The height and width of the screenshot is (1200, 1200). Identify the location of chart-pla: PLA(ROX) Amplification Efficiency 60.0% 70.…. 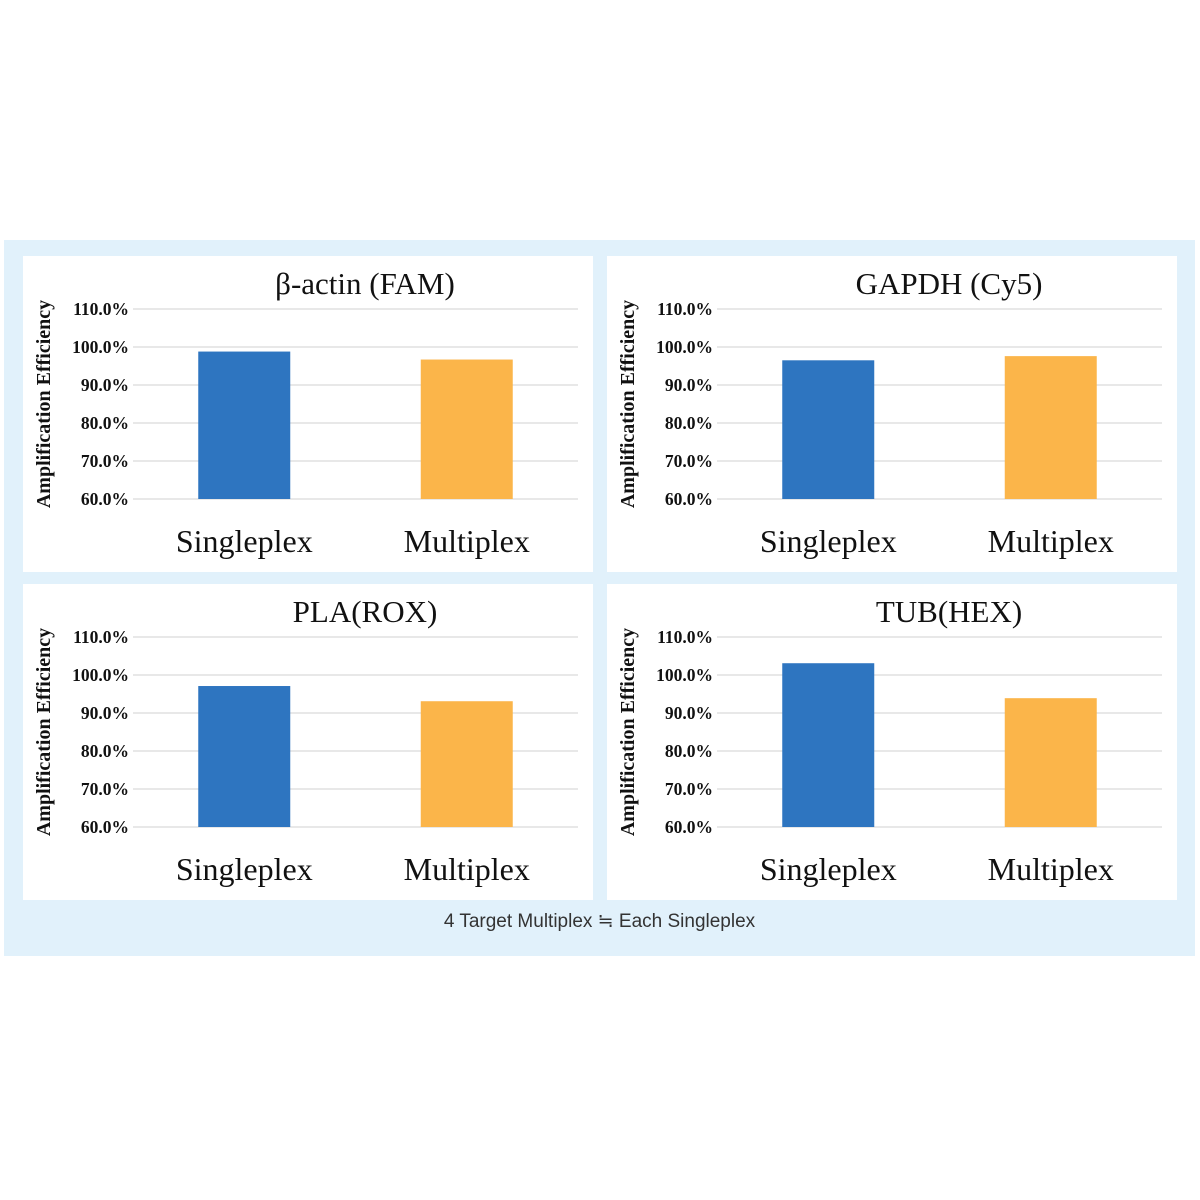
(305, 740).